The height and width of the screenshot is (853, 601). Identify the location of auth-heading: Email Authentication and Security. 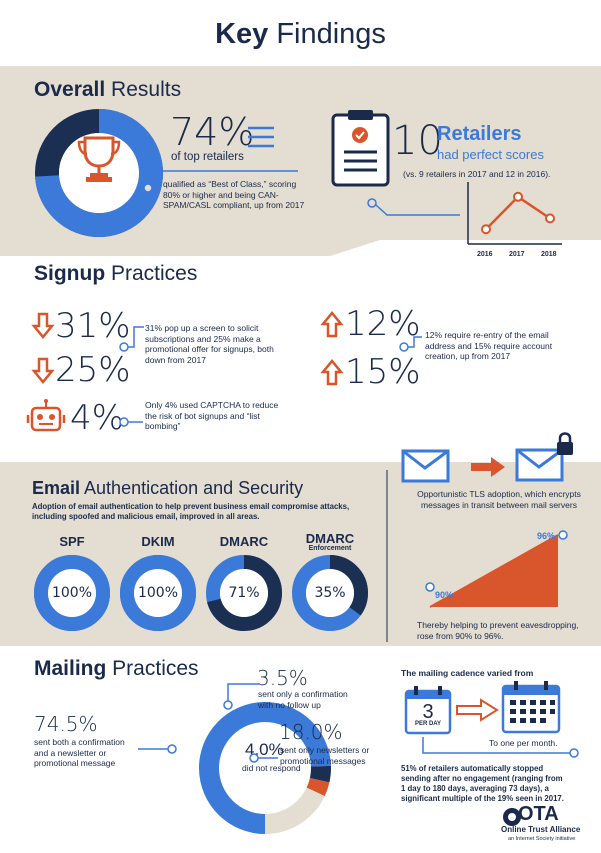
(168, 488).